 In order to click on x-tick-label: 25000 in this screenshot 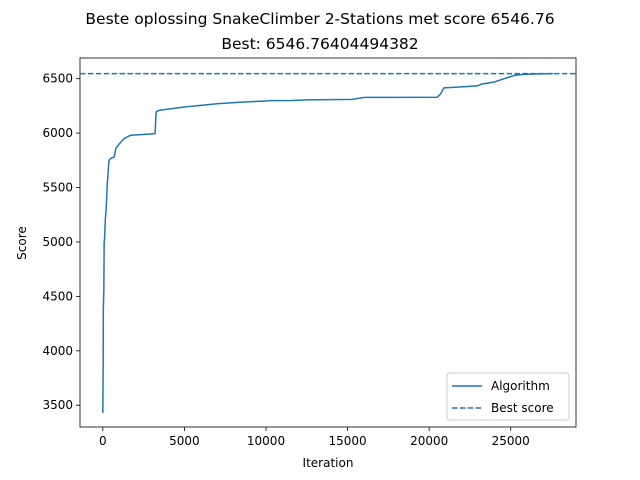, I will do `click(511, 441)`.